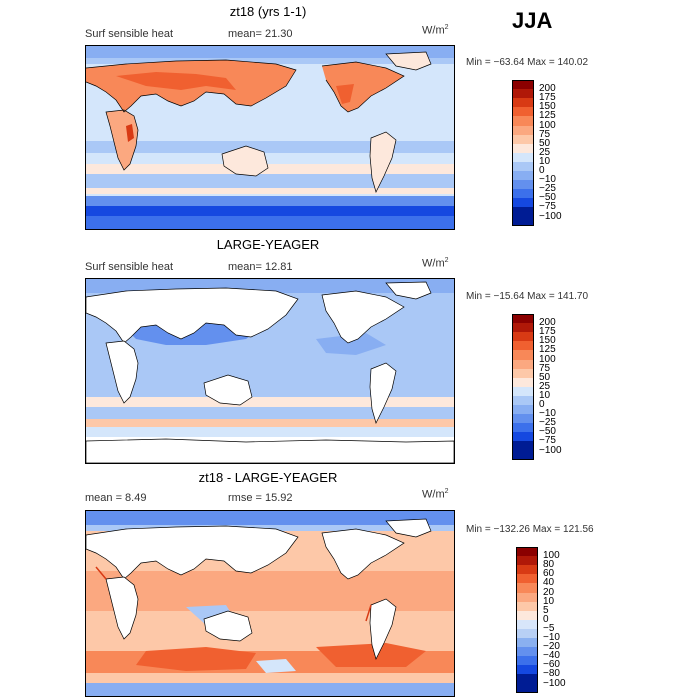  What do you see at coordinates (532, 20) in the screenshot?
I see `season-title: JJA` at bounding box center [532, 20].